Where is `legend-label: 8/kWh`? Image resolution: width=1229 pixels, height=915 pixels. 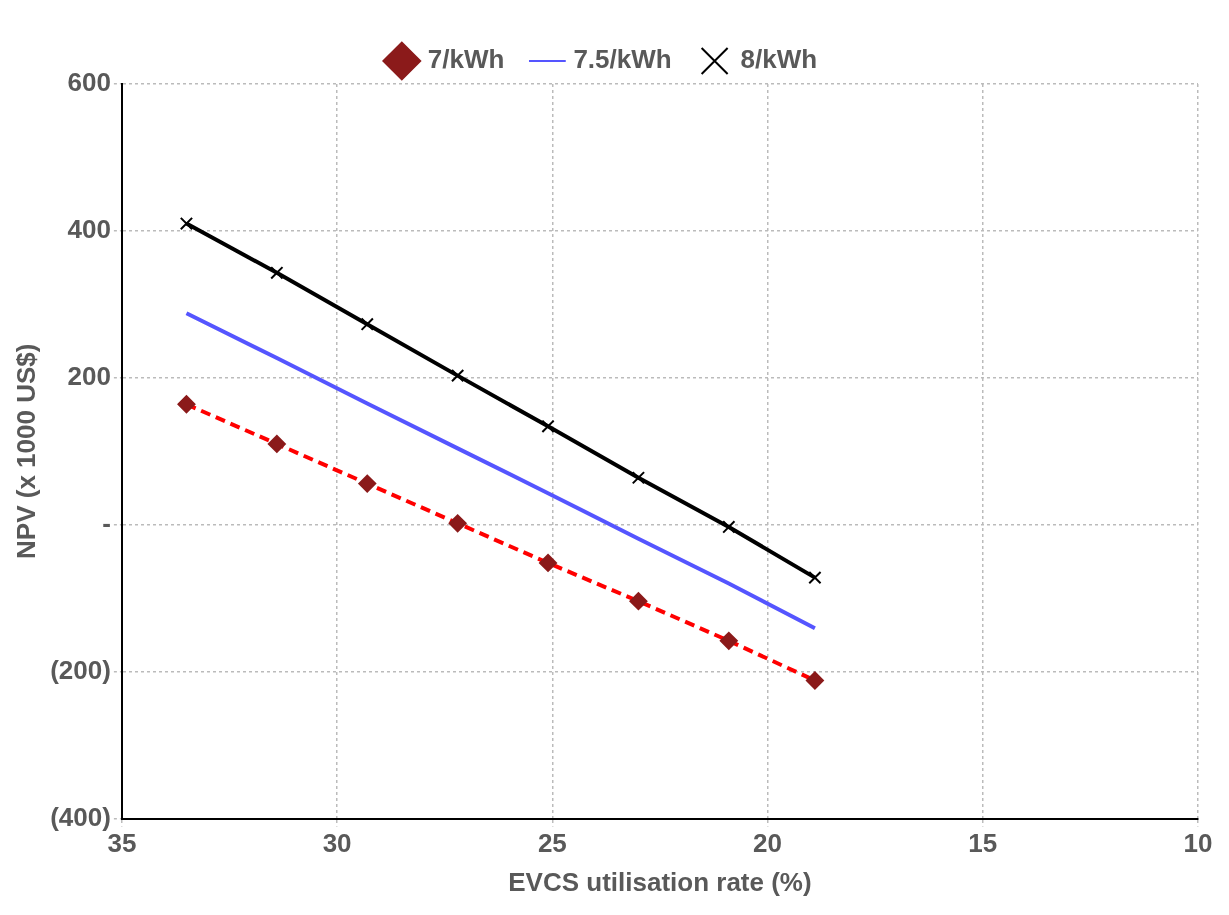 legend-label: 8/kWh is located at coordinates (779, 59).